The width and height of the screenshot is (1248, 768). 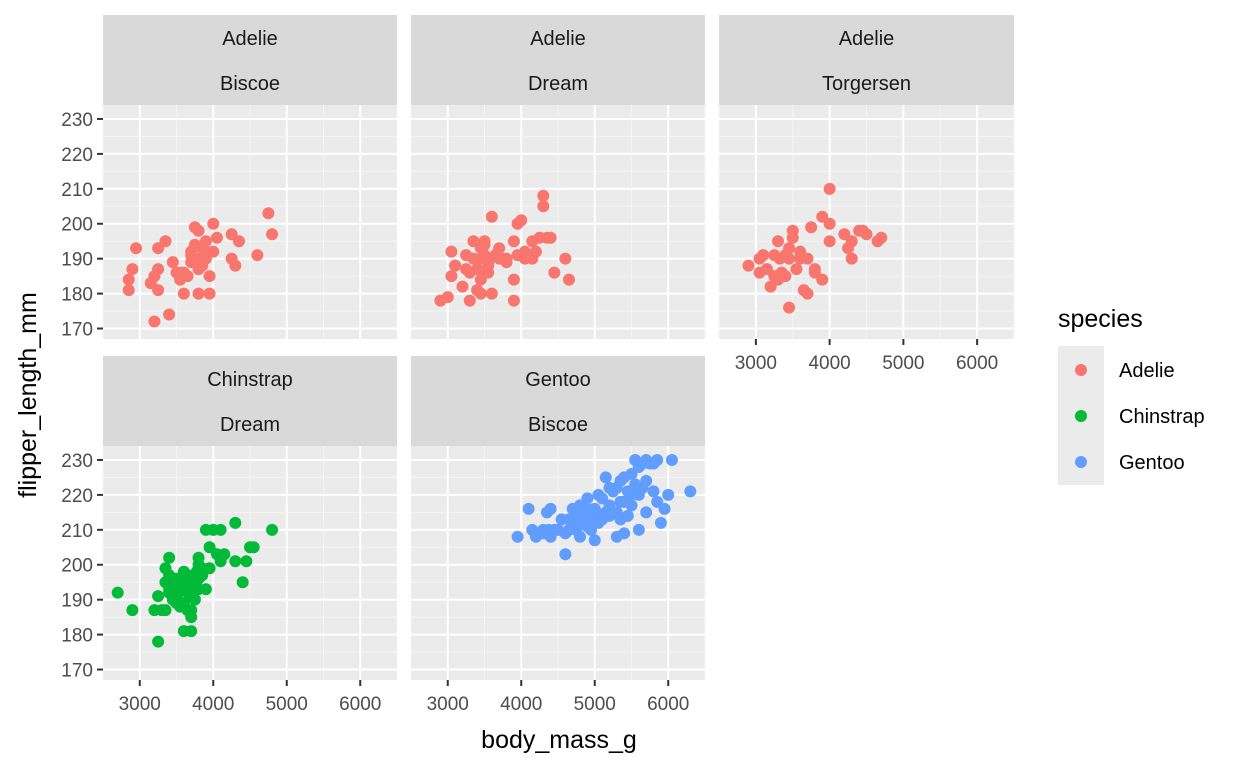 What do you see at coordinates (1081, 462) in the screenshot?
I see `legend-key-point` at bounding box center [1081, 462].